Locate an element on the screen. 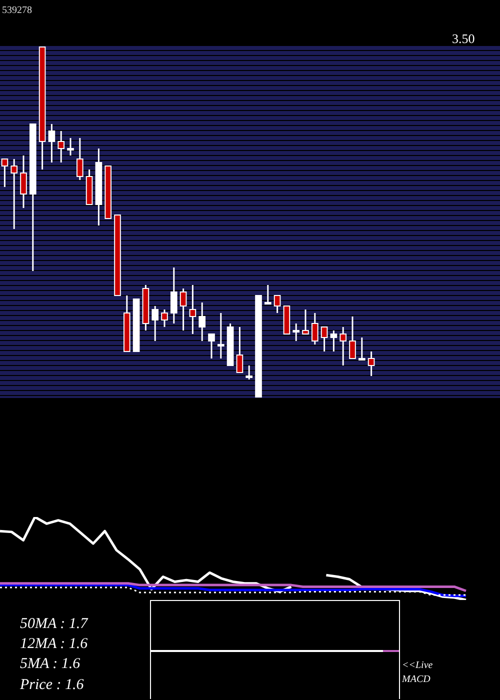 The height and width of the screenshot is (700, 500). chart-title: 539278 is located at coordinates (17, 10).